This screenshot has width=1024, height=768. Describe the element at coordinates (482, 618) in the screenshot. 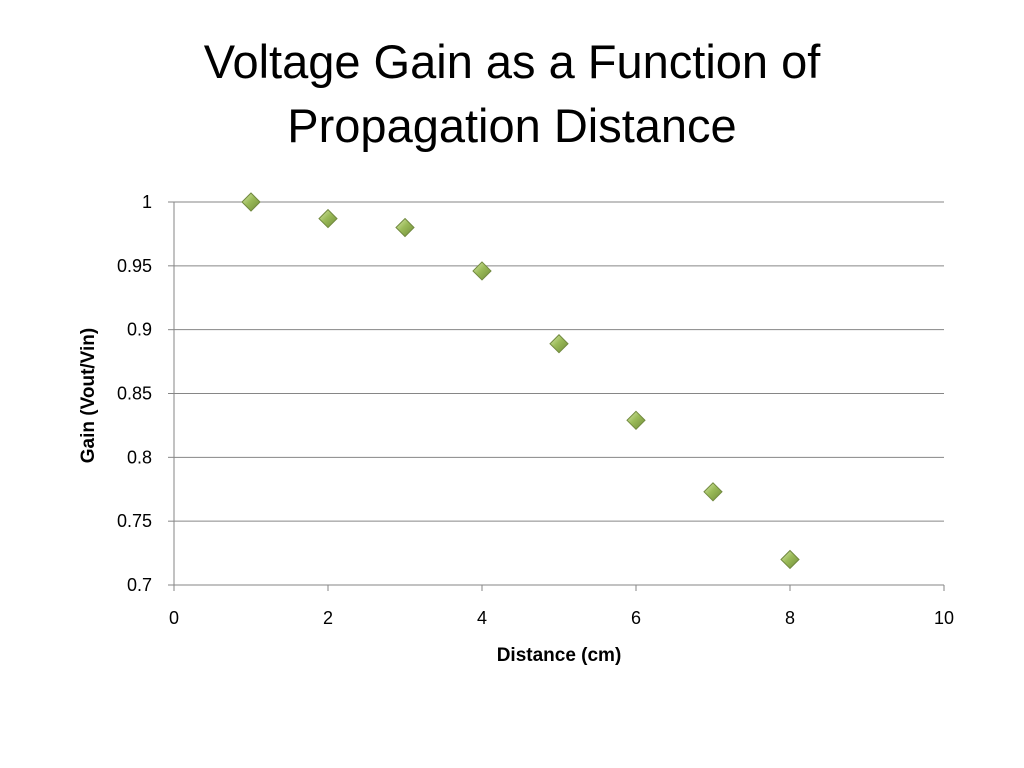

I see `x-tick-label: 4` at that location.